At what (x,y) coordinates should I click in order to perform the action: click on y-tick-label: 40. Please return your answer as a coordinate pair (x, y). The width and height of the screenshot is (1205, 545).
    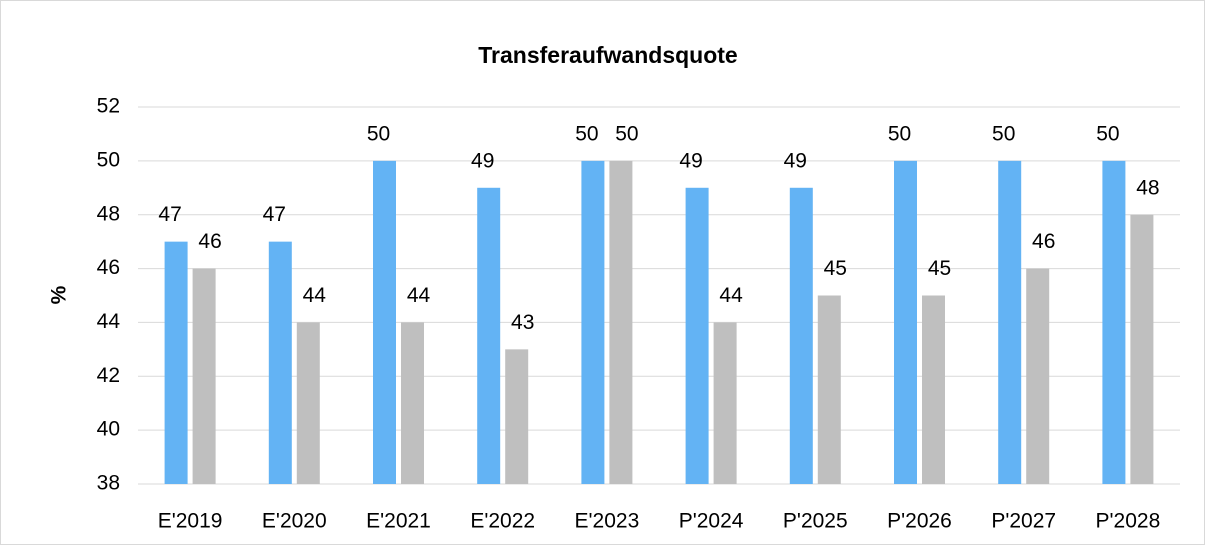
    Looking at the image, I should click on (108, 429).